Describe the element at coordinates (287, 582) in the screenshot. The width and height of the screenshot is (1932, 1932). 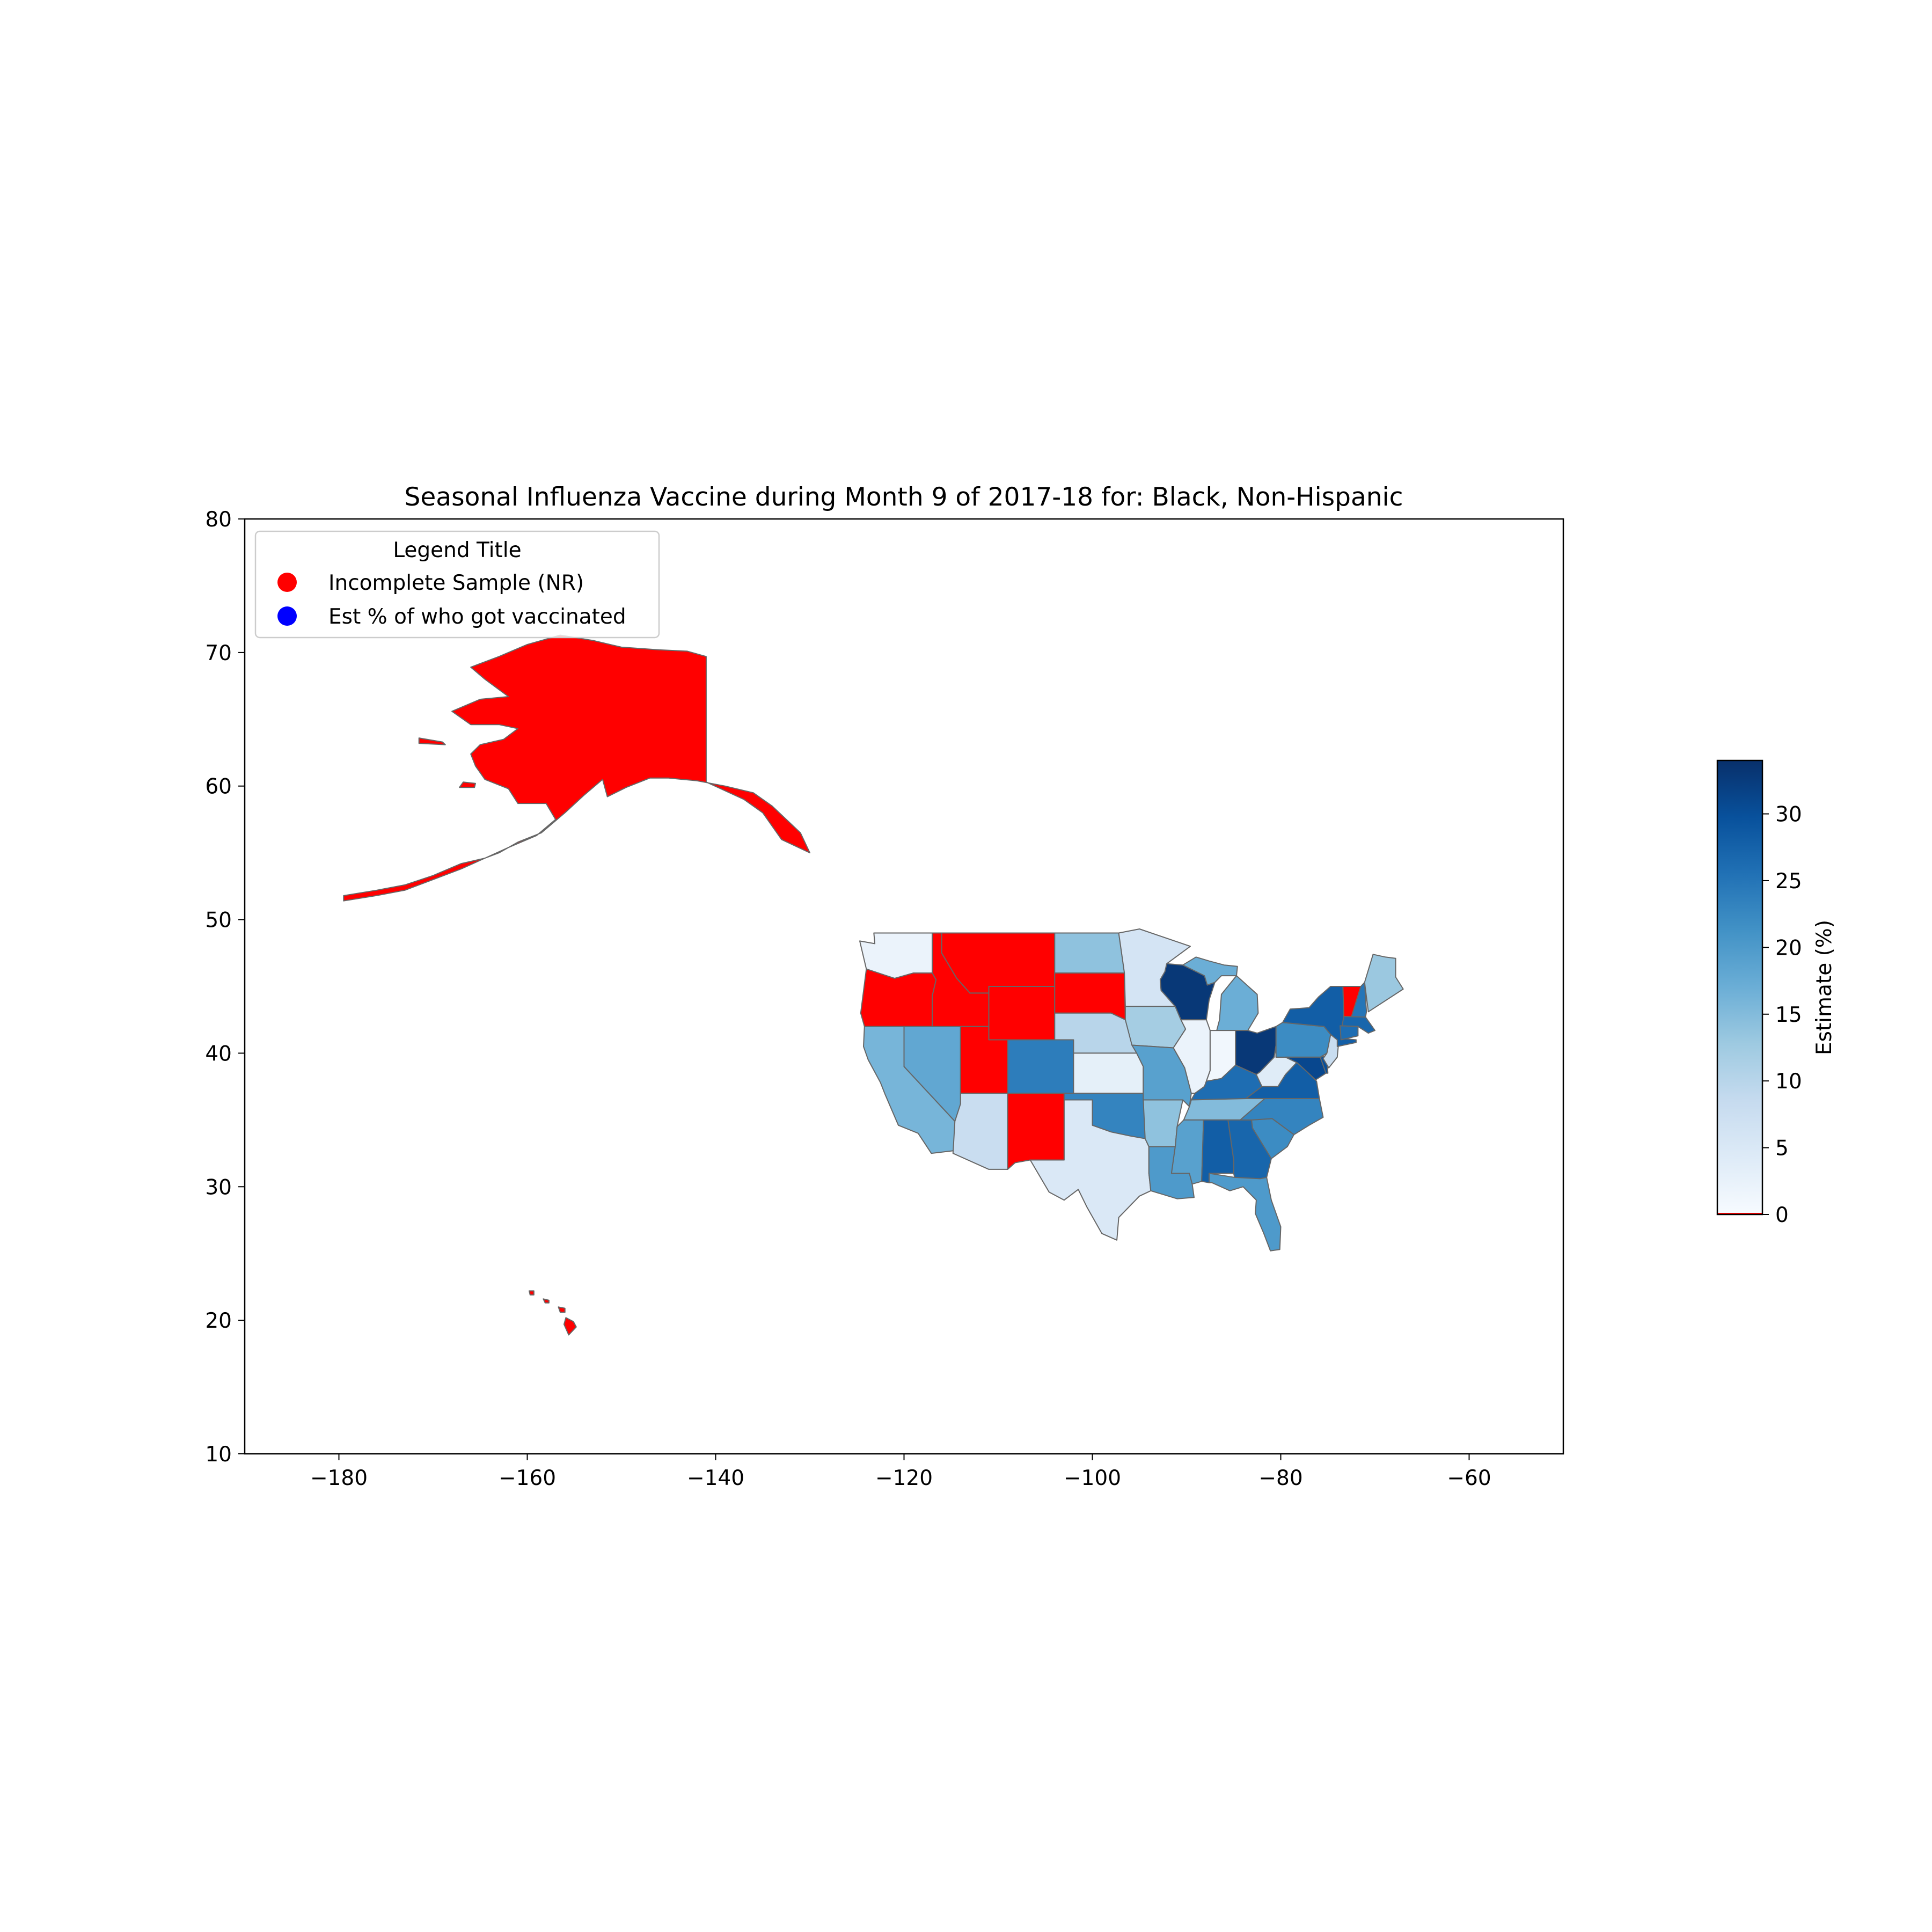
I see `legend-marker-incomplete-sample` at that location.